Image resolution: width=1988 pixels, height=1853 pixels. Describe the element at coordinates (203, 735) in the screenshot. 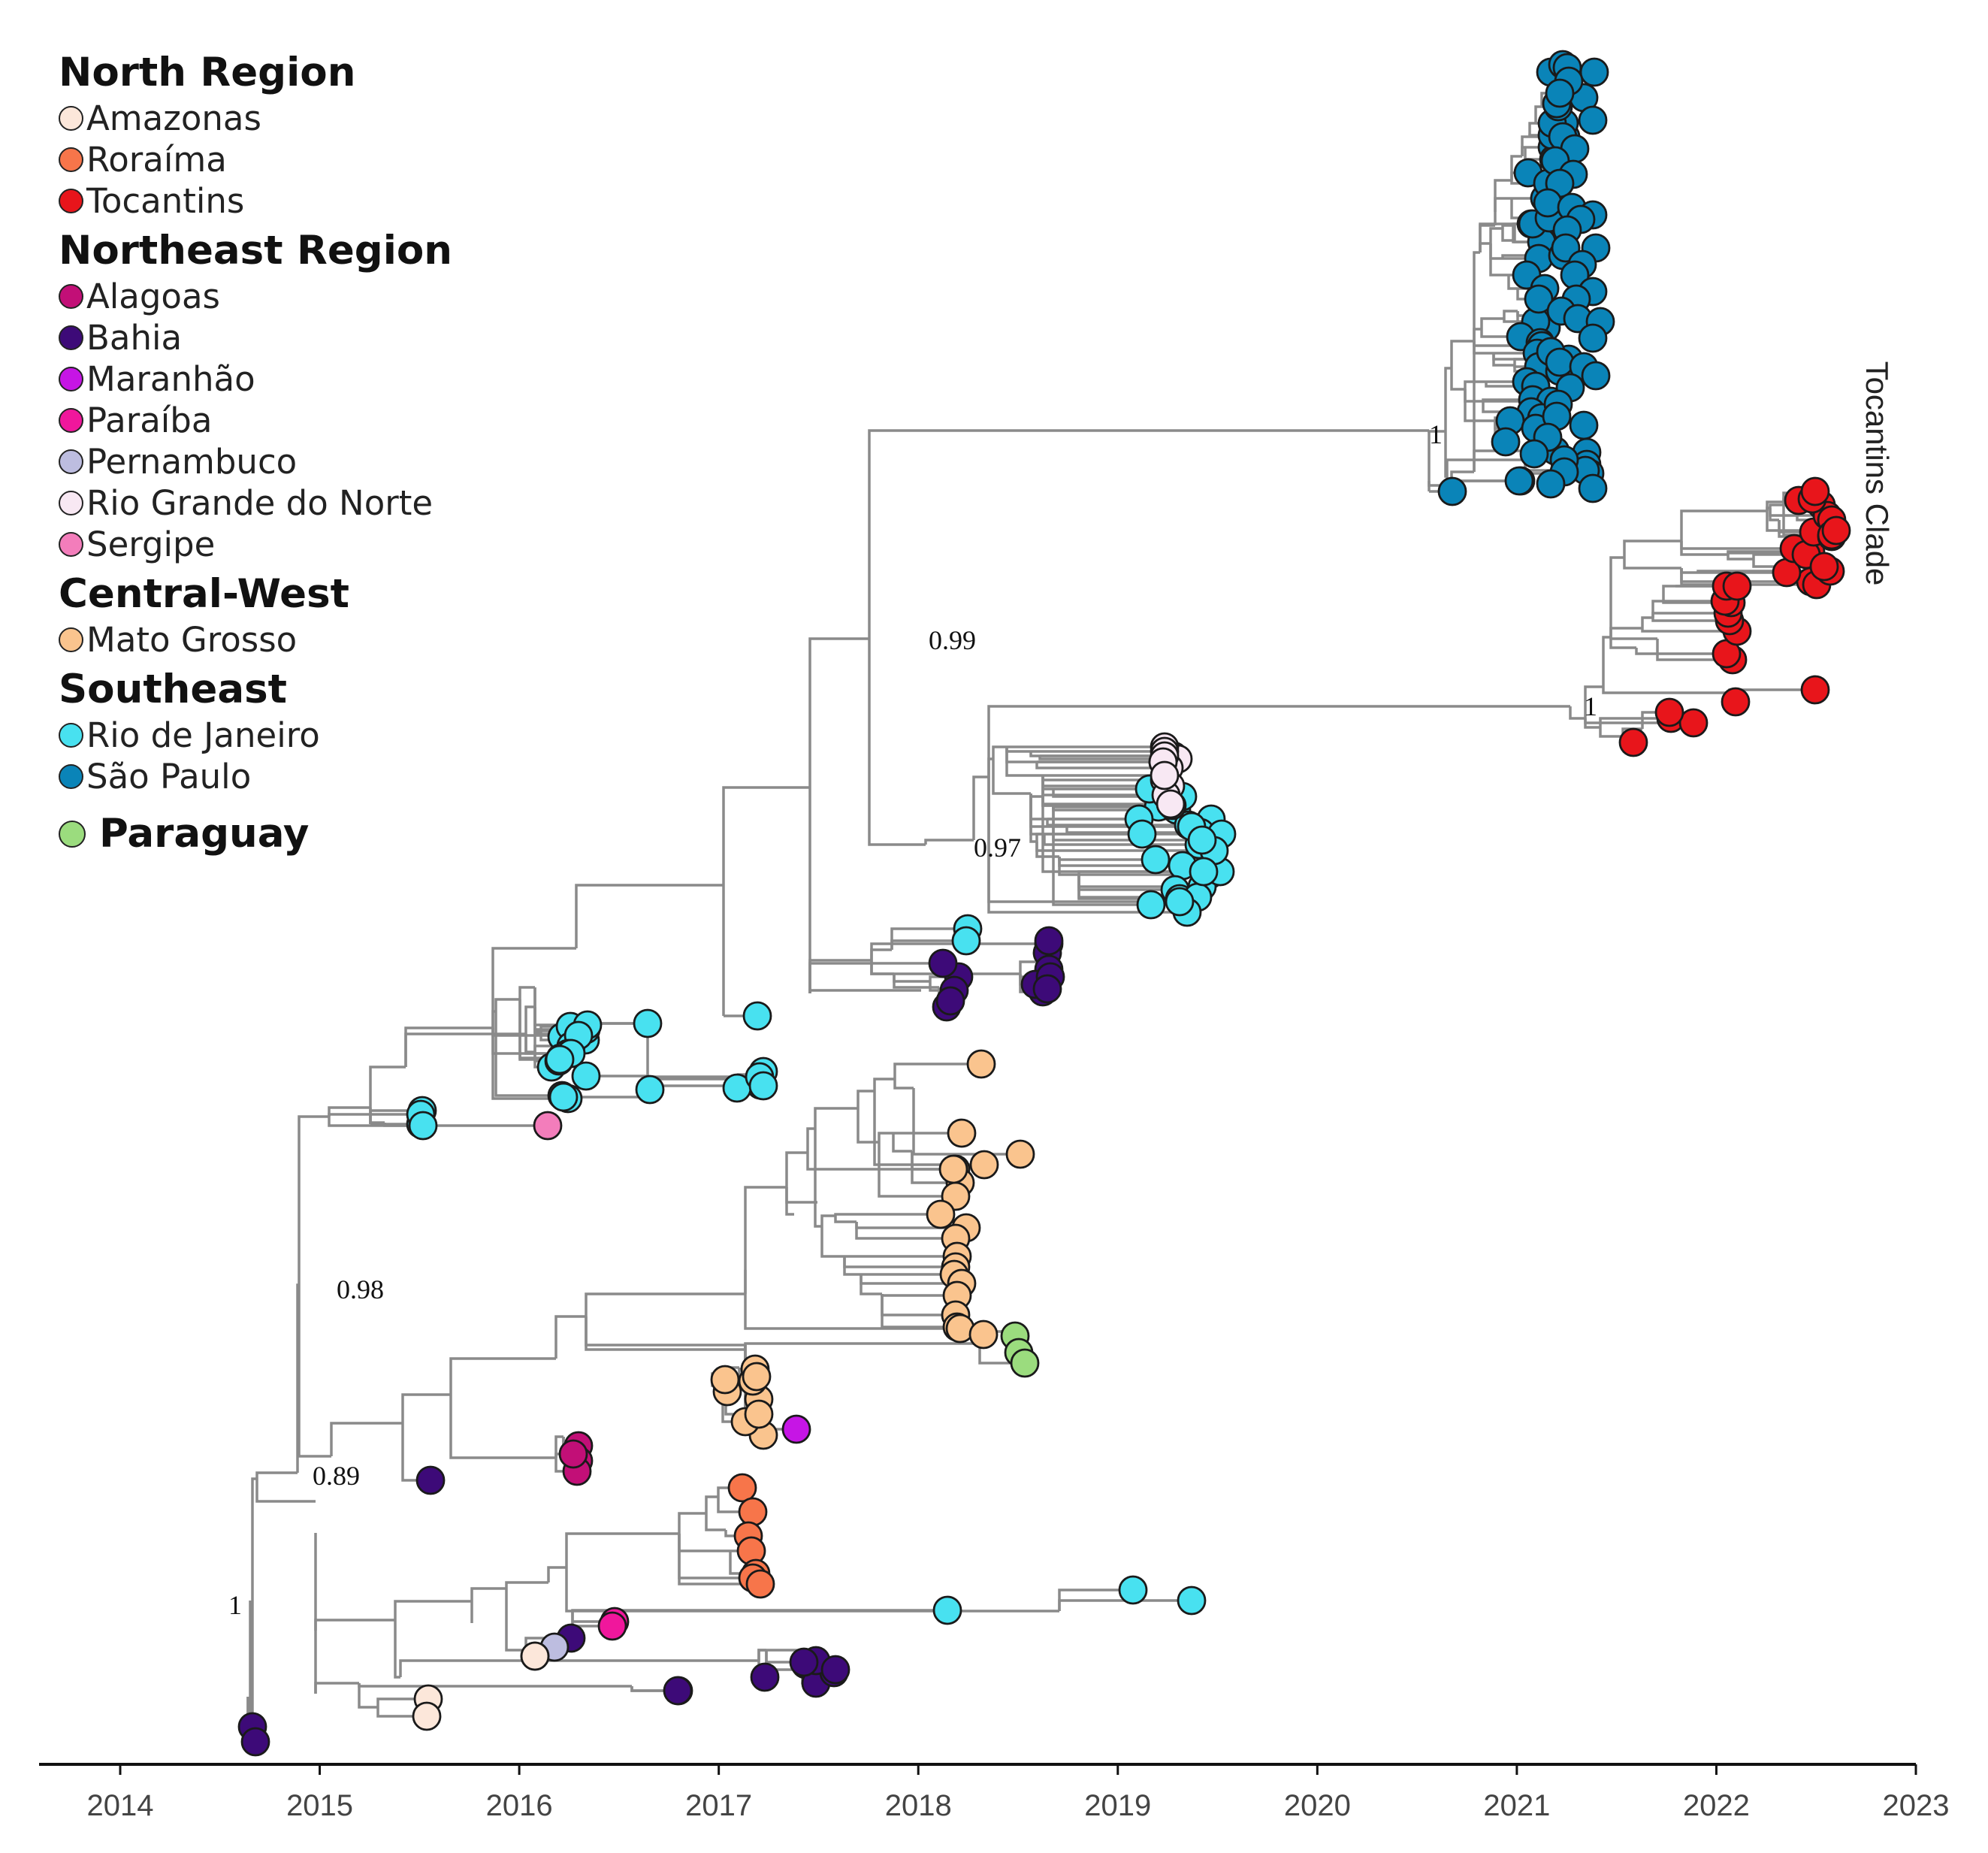

I see `legend-label-rio-de-janeiro: Rio de Janeiro` at that location.